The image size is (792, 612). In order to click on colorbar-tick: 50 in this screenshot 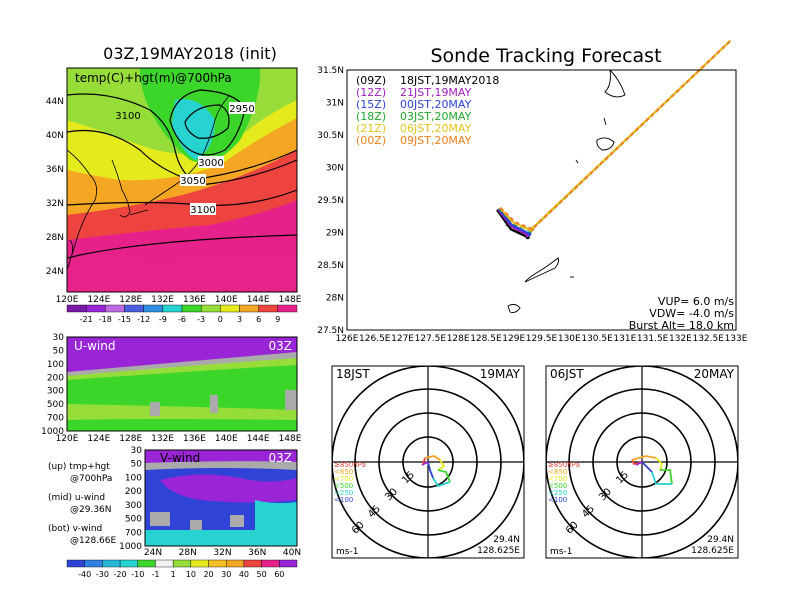, I will do `click(262, 574)`.